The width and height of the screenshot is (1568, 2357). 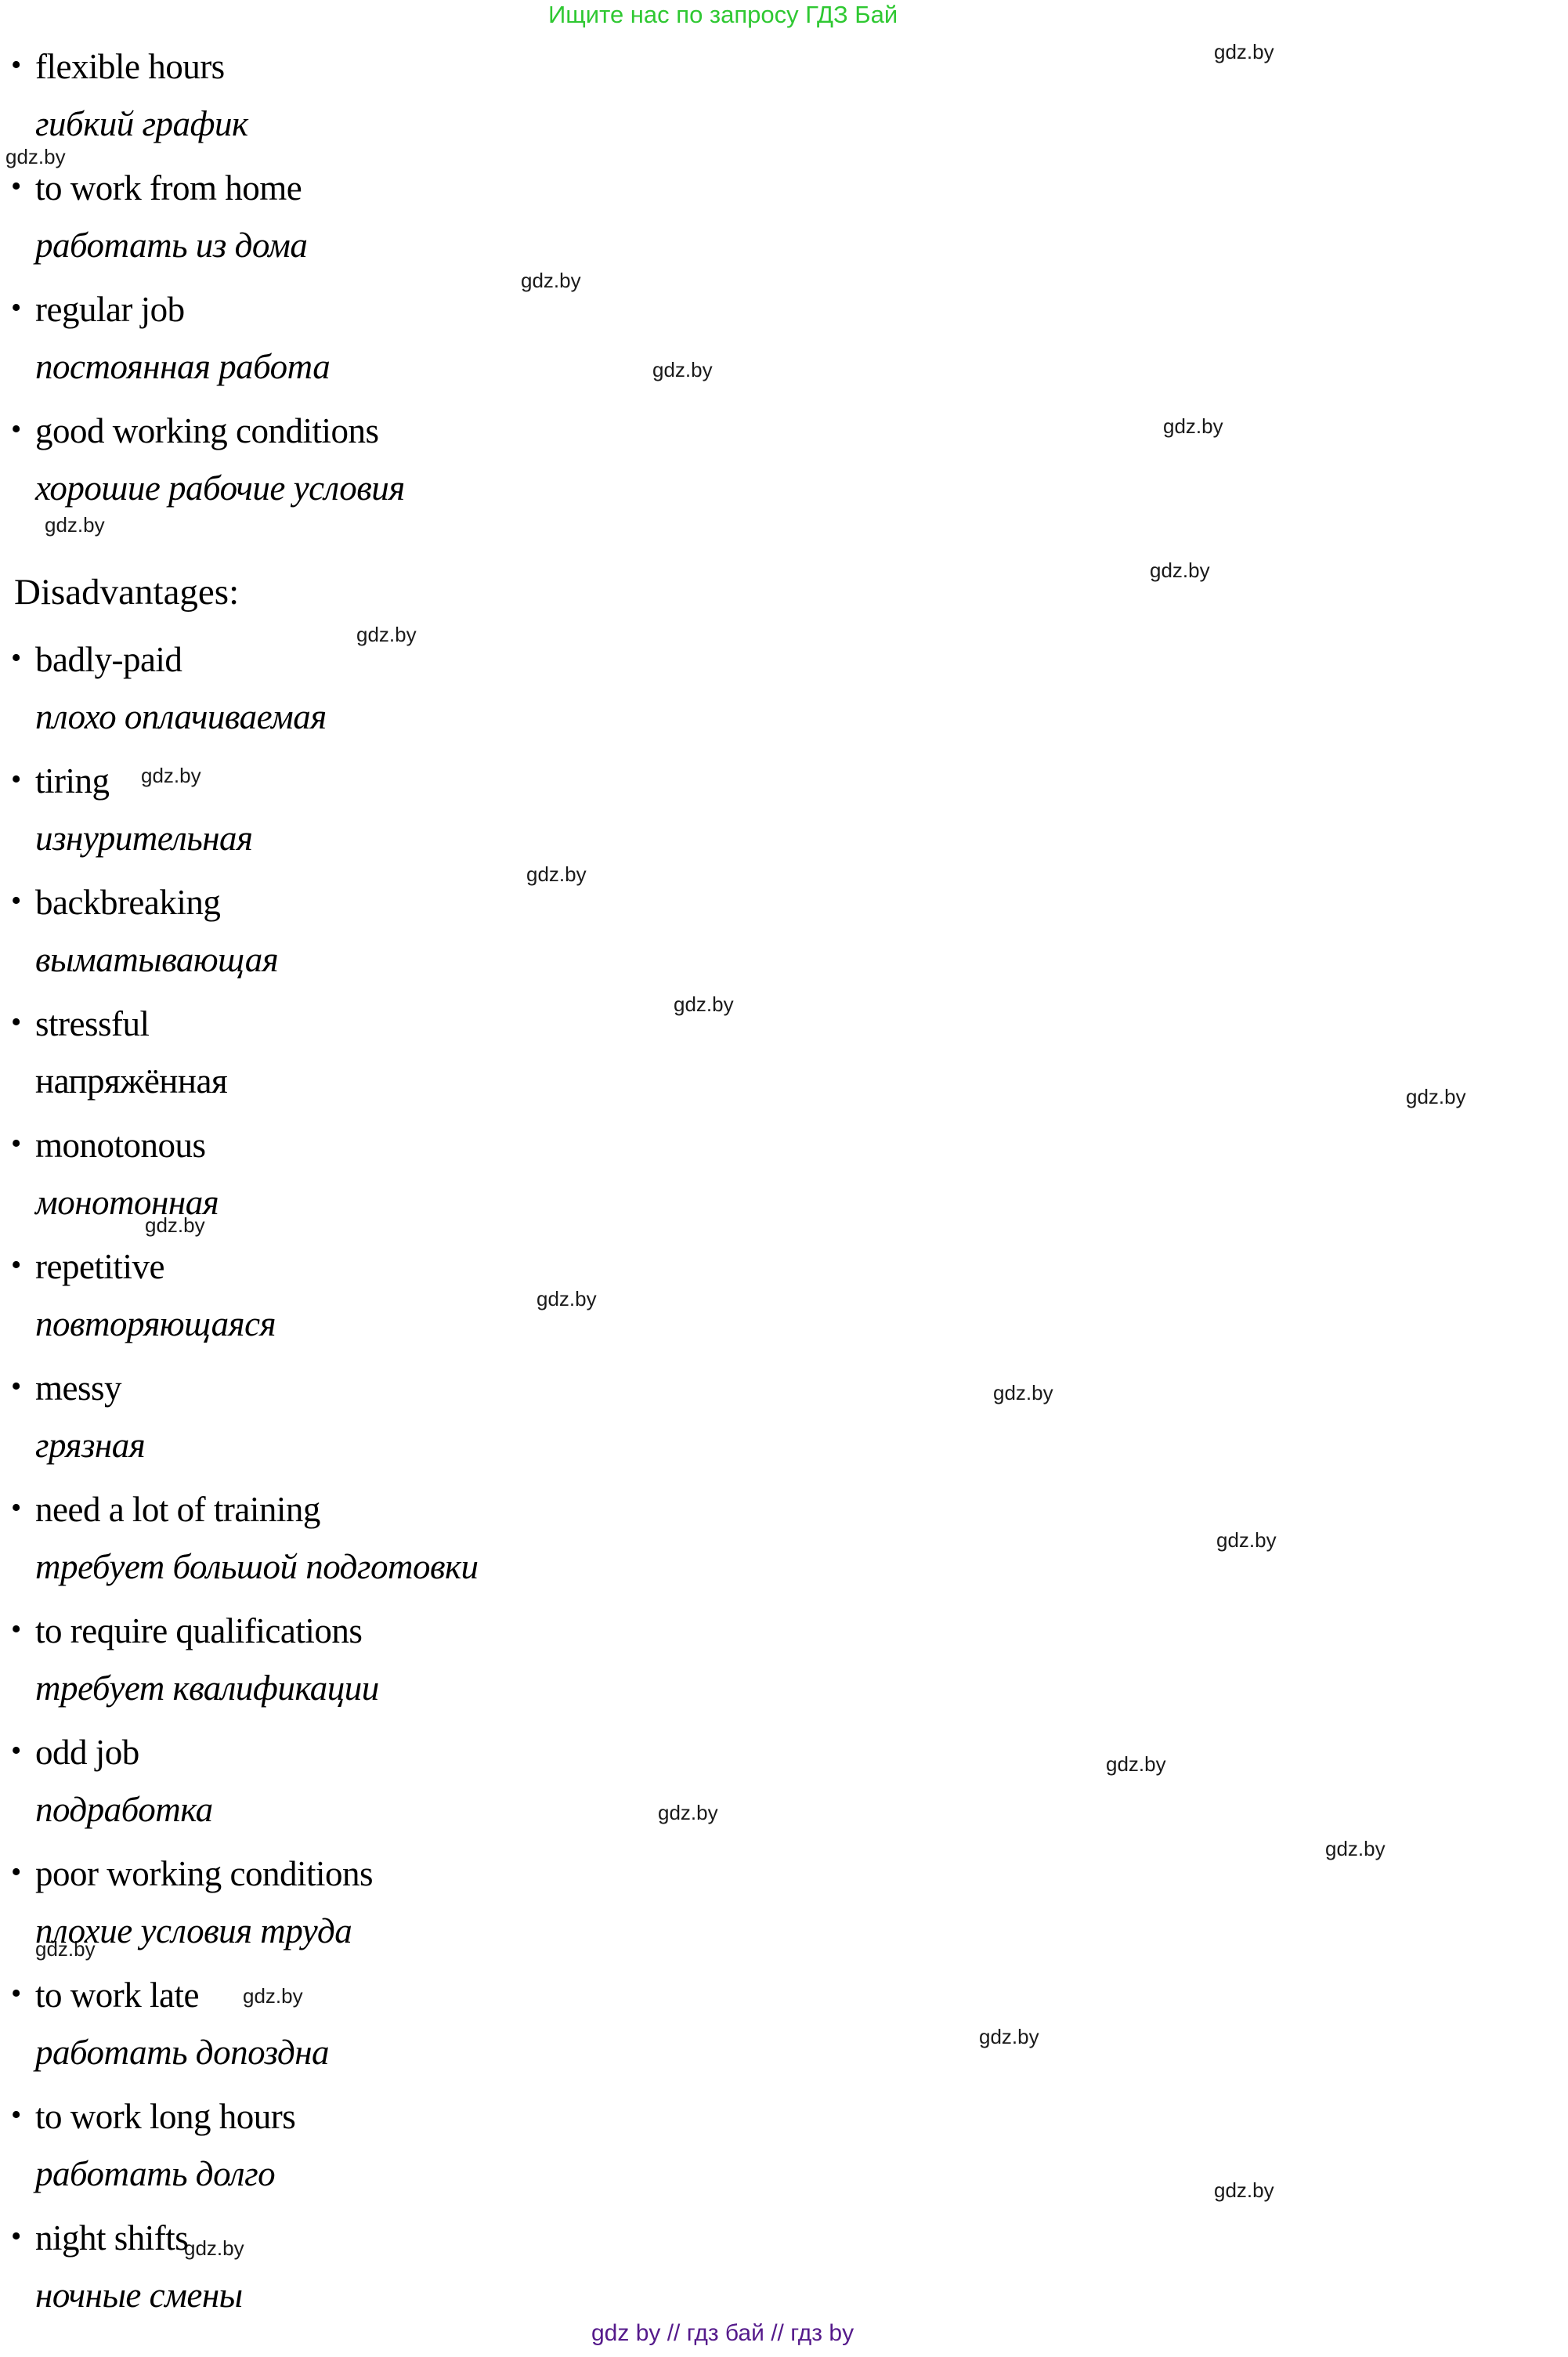 What do you see at coordinates (92, 1023) in the screenshot?
I see `term-en: stressful` at bounding box center [92, 1023].